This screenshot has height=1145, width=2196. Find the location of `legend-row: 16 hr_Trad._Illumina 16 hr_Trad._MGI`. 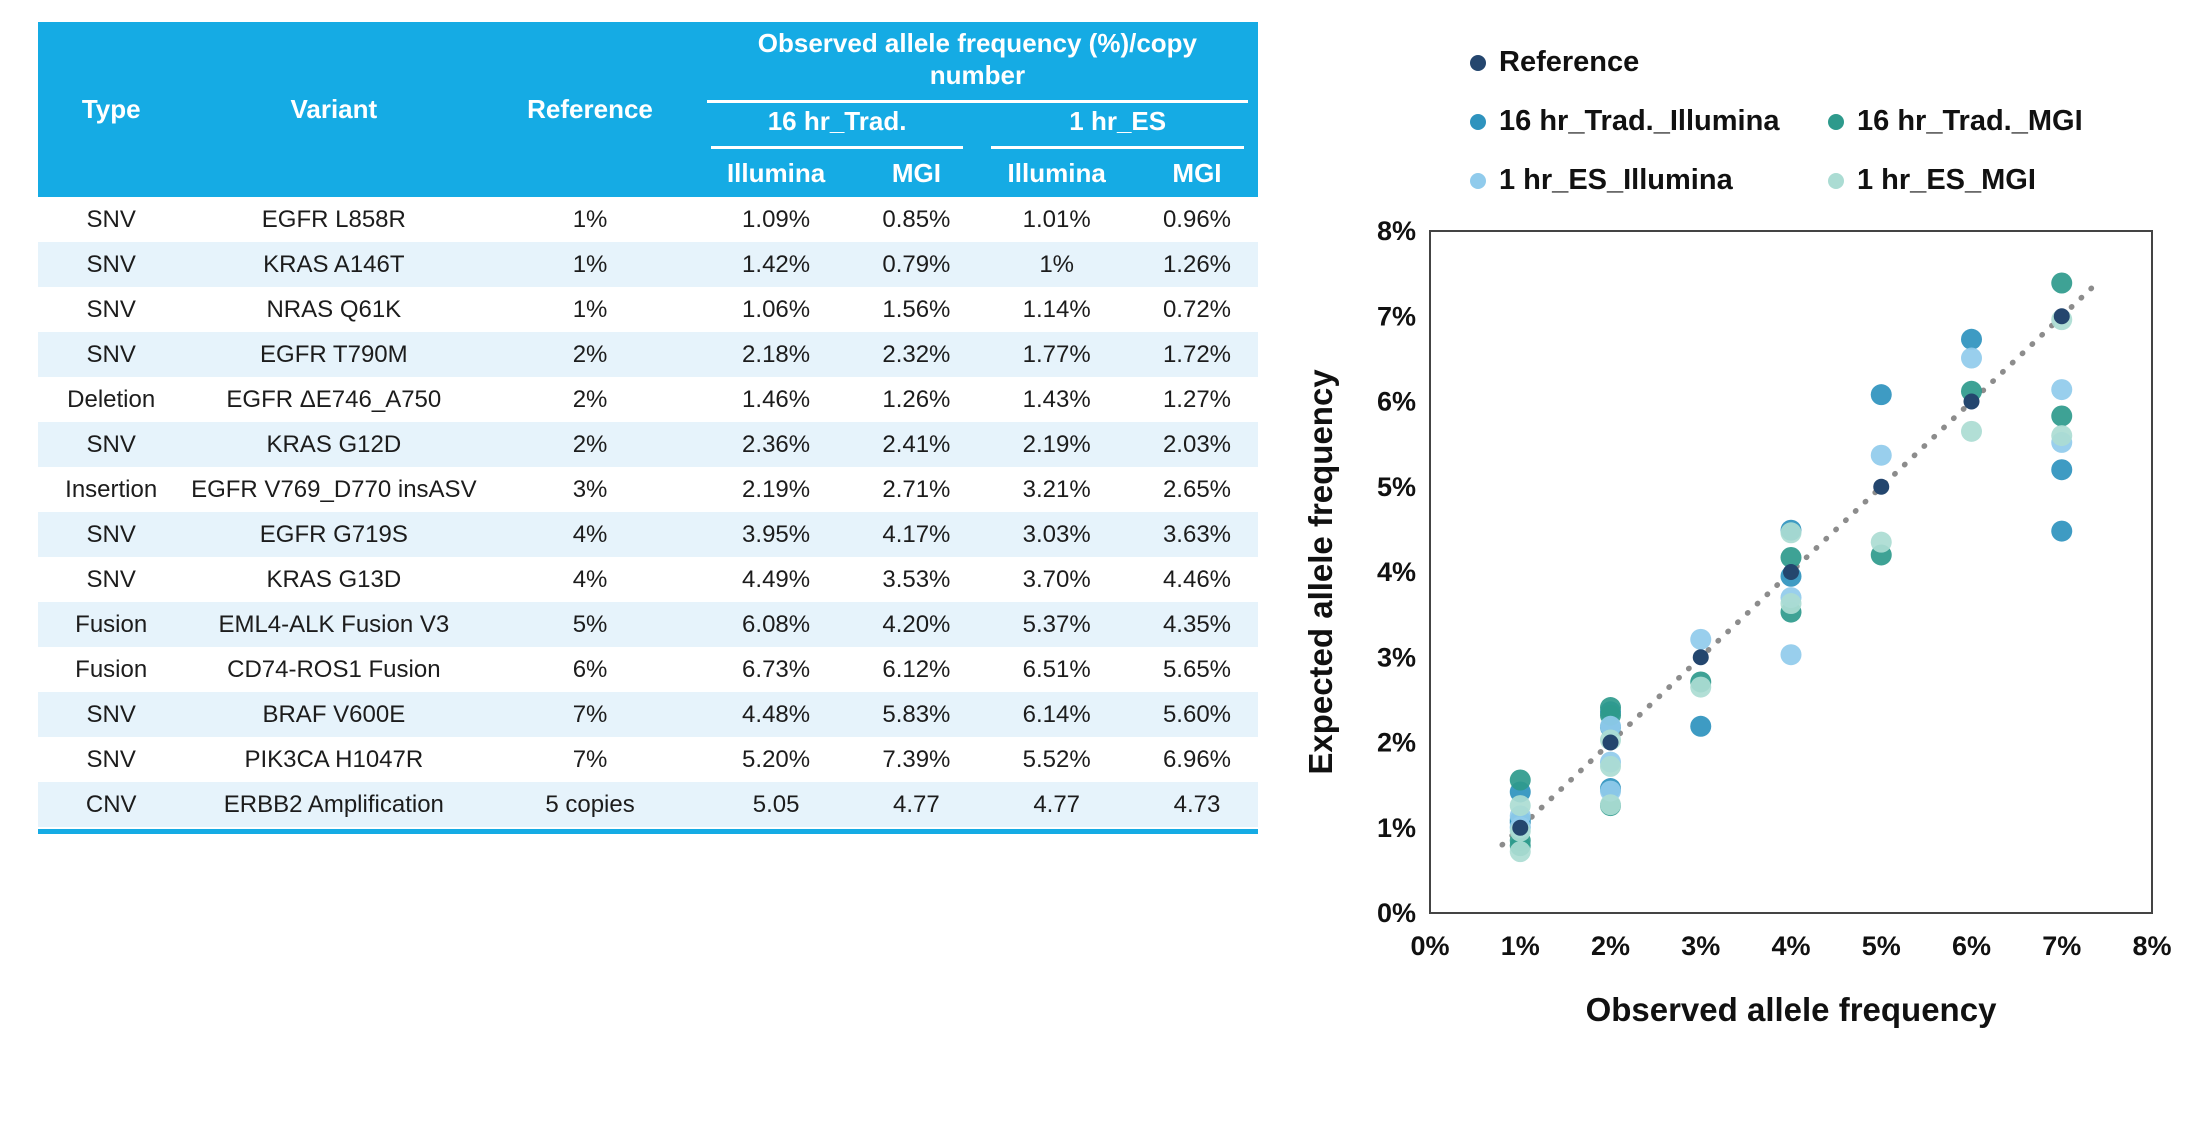

legend-row: 16 hr_Trad._Illumina 16 hr_Trad._MGI is located at coordinates (1833, 121).